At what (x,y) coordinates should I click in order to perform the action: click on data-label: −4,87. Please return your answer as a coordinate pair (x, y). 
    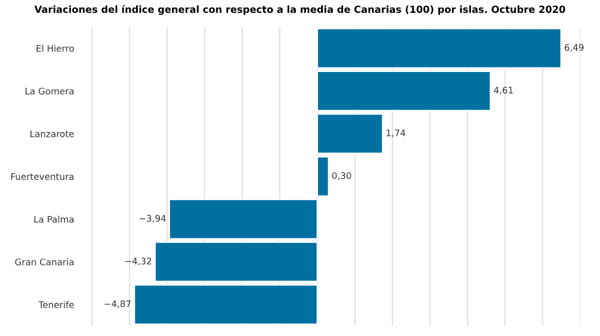
    Looking at the image, I should click on (117, 304).